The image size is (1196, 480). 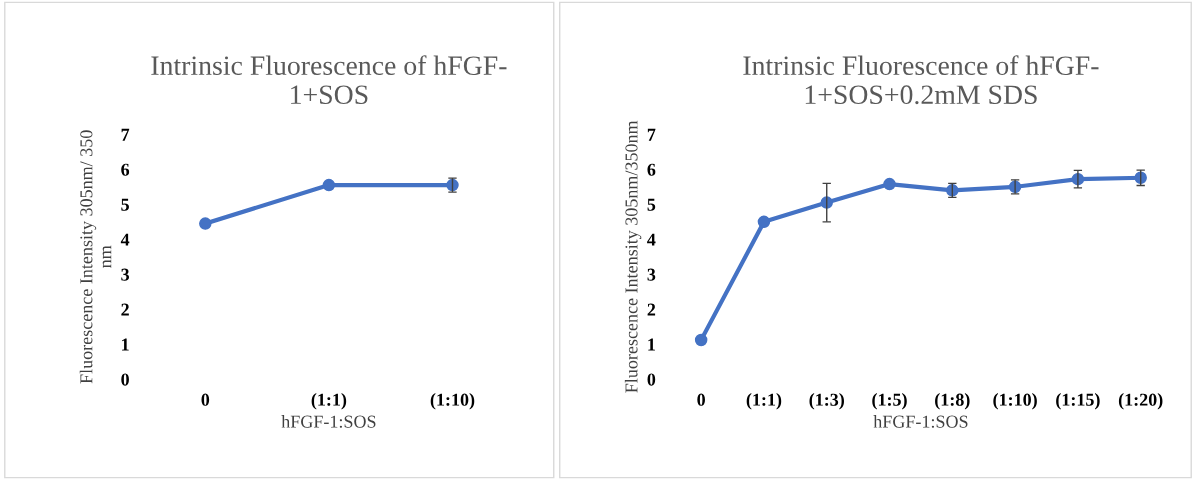 What do you see at coordinates (826, 401) in the screenshot?
I see `x-tick-label: (1:3)` at bounding box center [826, 401].